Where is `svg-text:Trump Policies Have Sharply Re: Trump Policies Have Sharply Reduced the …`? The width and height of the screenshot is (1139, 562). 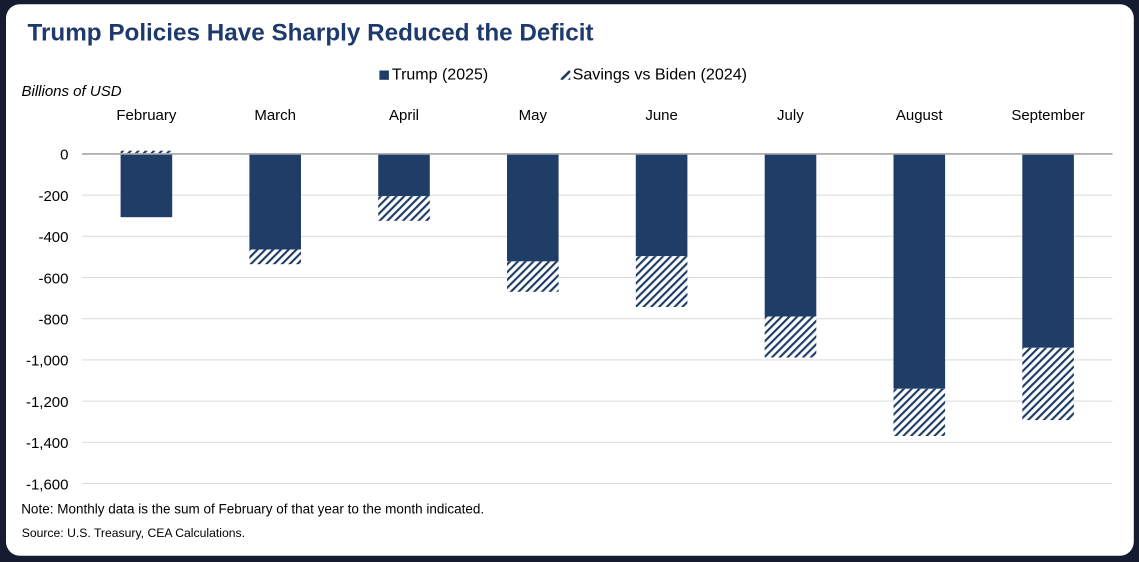 svg-text:Trump Policies Have Sharply Re: Trump Policies Have Sharply Reduced the … is located at coordinates (311, 33).